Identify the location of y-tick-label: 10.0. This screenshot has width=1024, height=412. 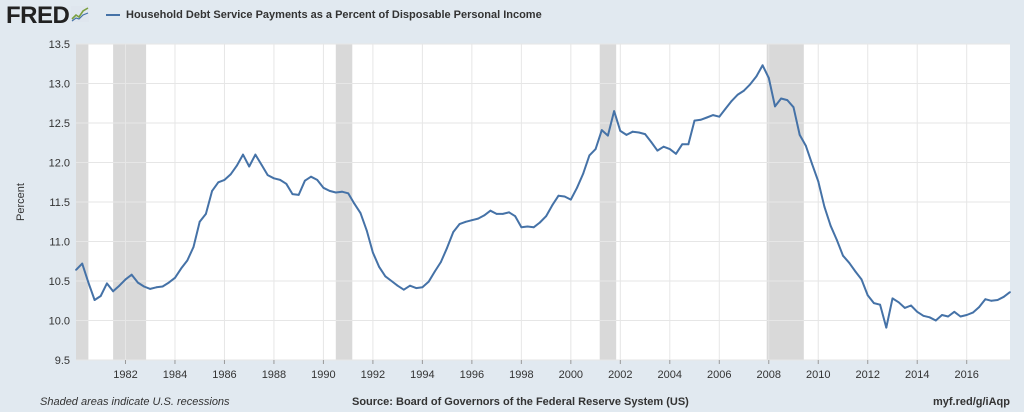
(59, 322).